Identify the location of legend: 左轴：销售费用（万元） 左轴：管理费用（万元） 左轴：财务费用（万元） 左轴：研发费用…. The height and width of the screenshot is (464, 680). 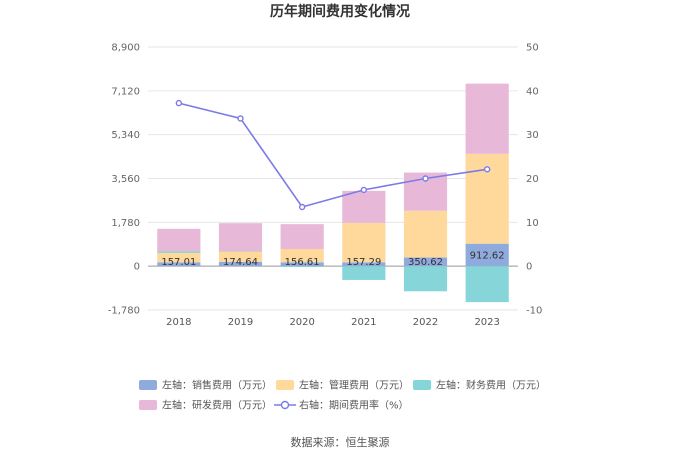
(342, 395).